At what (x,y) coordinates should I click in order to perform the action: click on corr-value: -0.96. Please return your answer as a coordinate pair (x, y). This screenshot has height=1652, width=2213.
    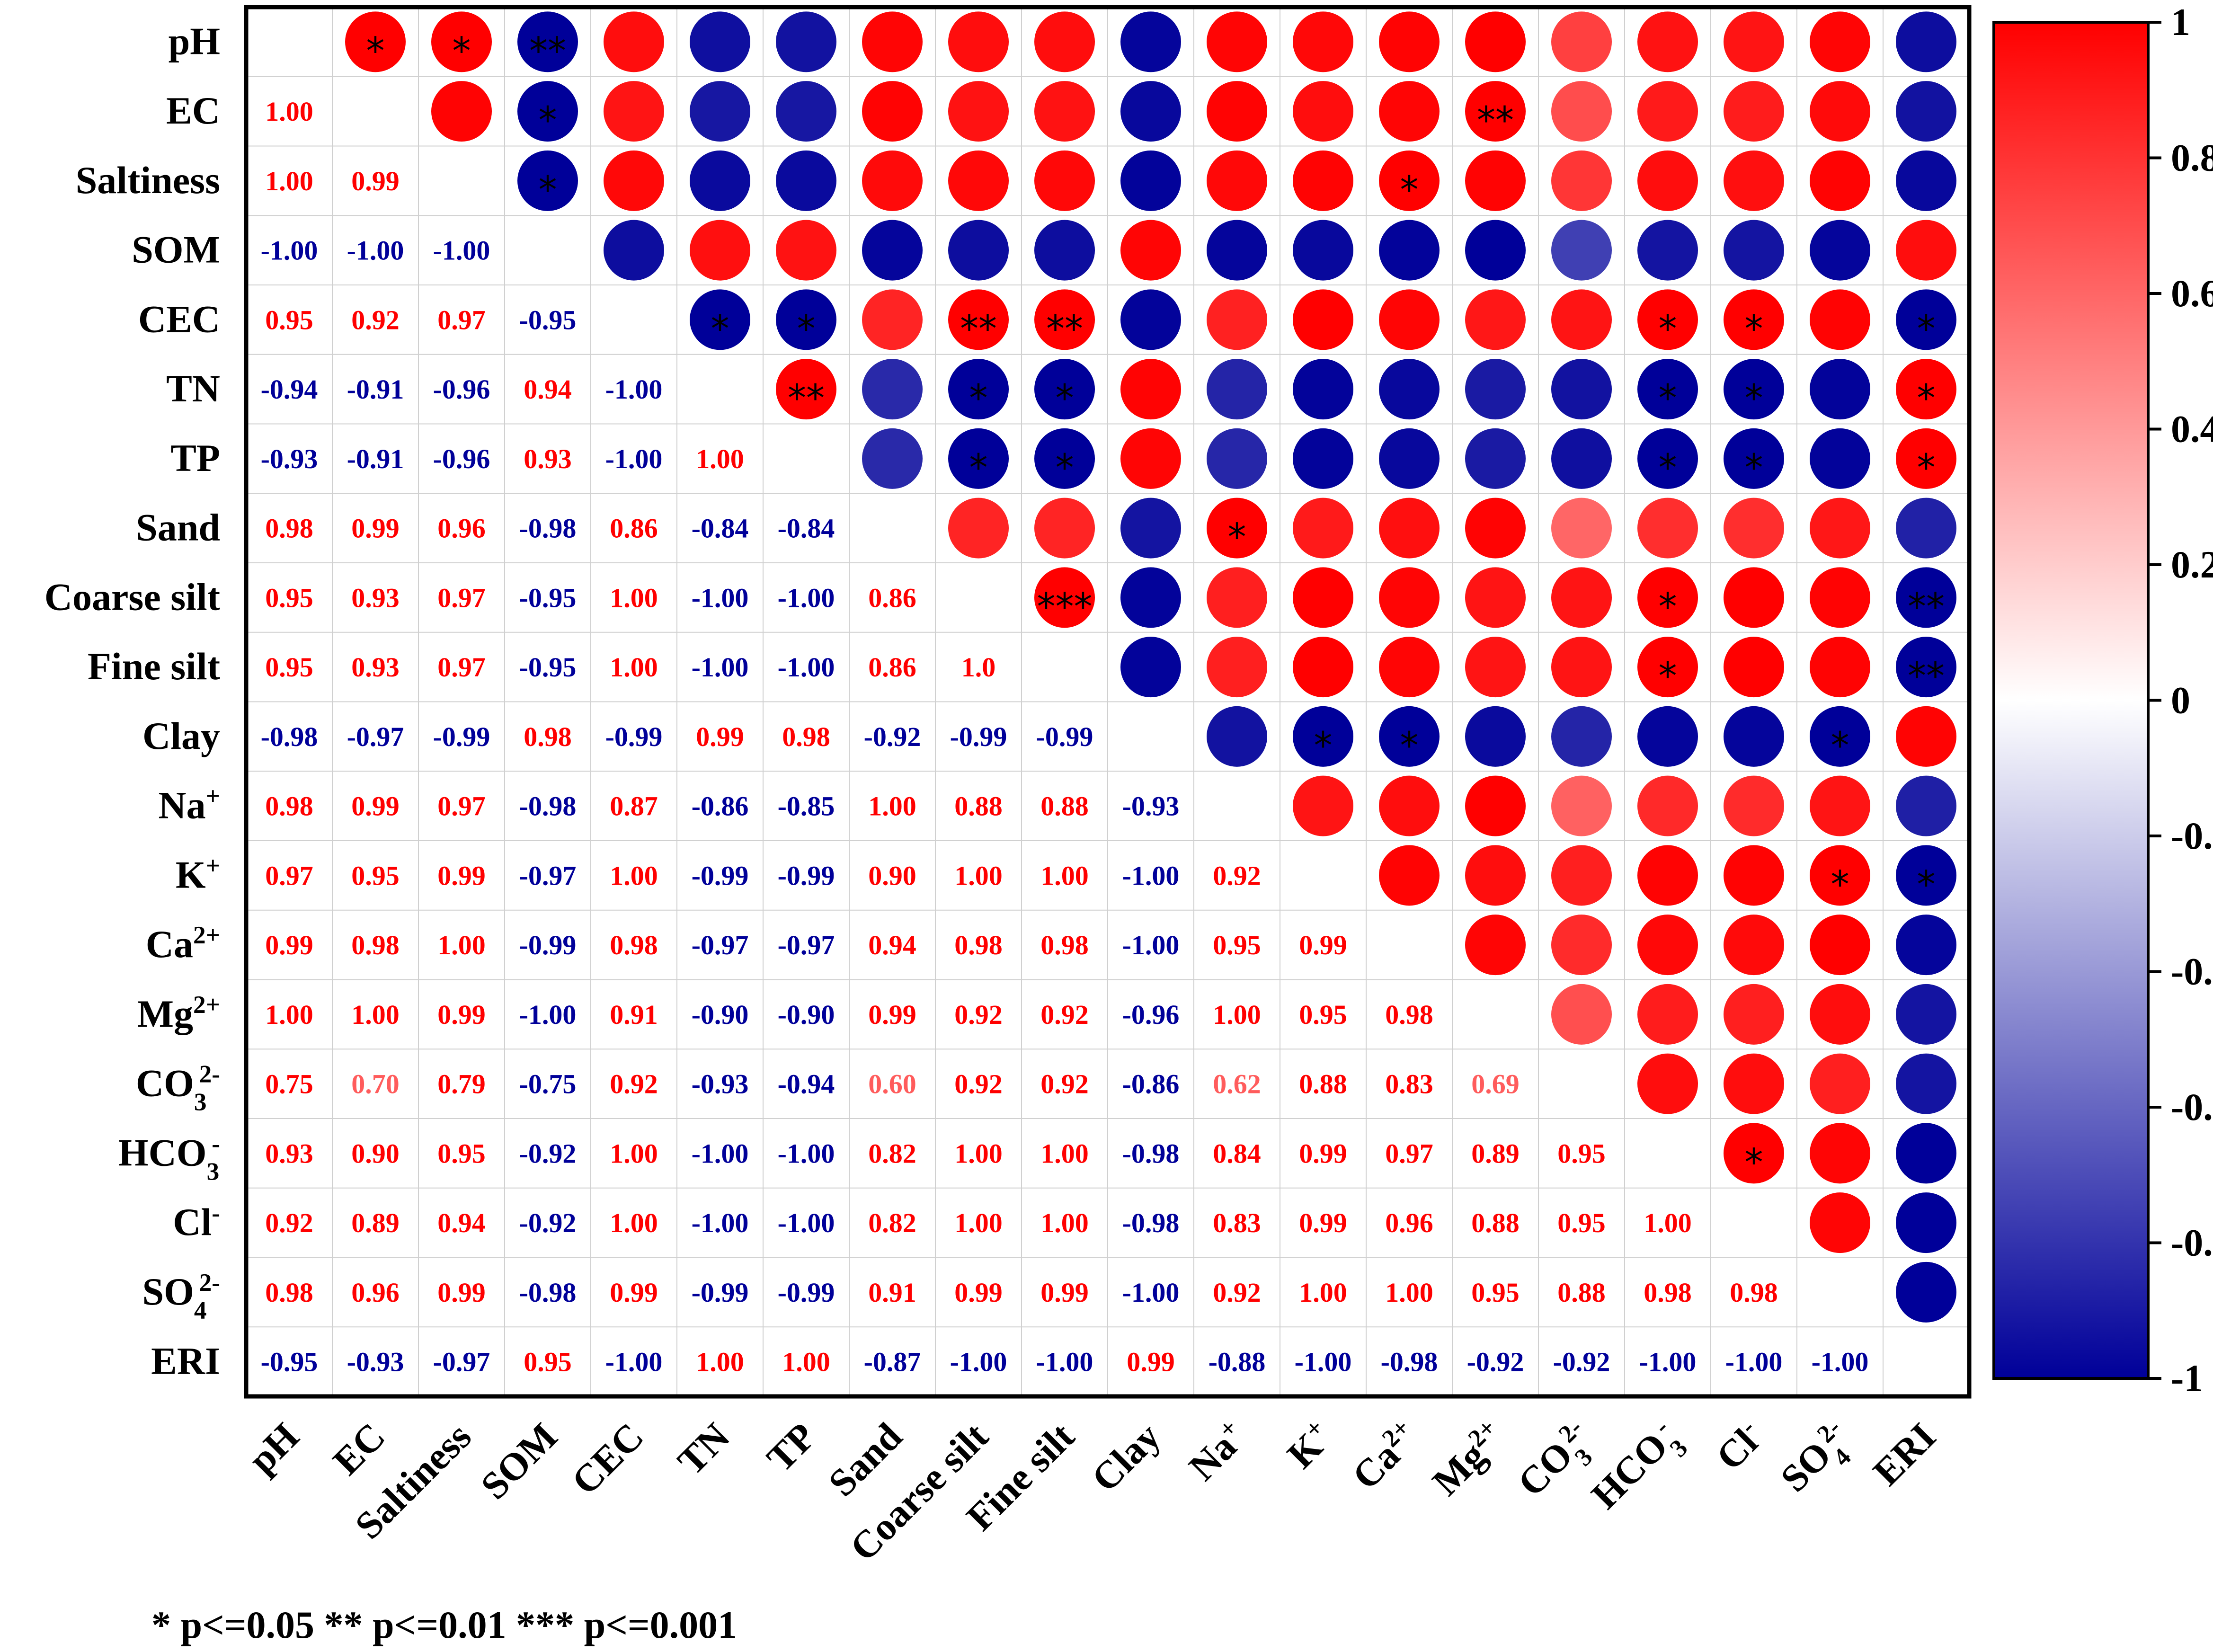
    Looking at the image, I should click on (1151, 1014).